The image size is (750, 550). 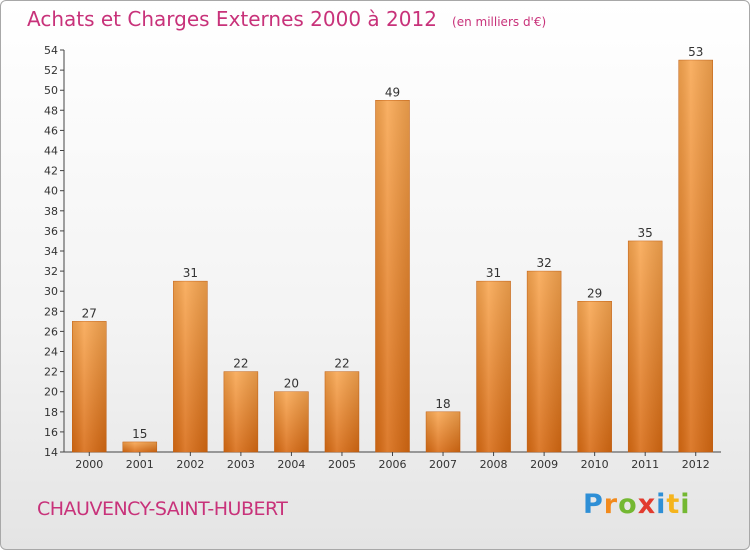 What do you see at coordinates (51, 70) in the screenshot?
I see `y-tick-label: 52` at bounding box center [51, 70].